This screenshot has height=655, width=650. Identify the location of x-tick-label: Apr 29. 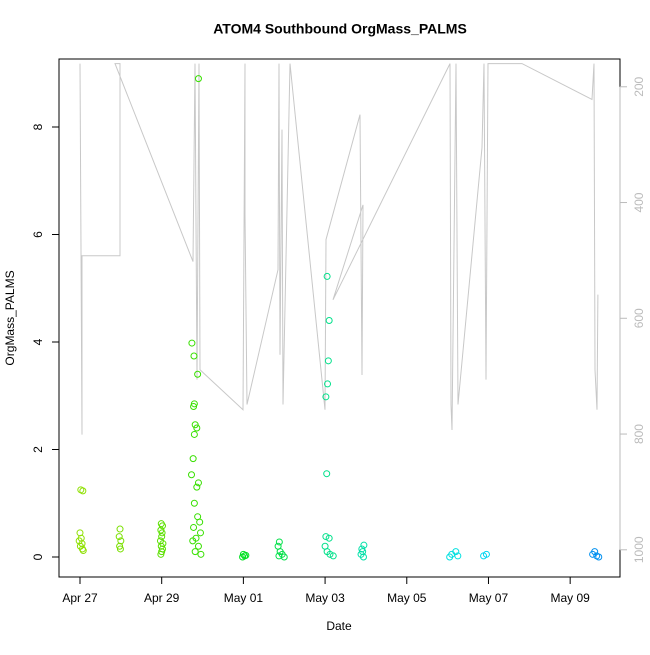
(162, 598).